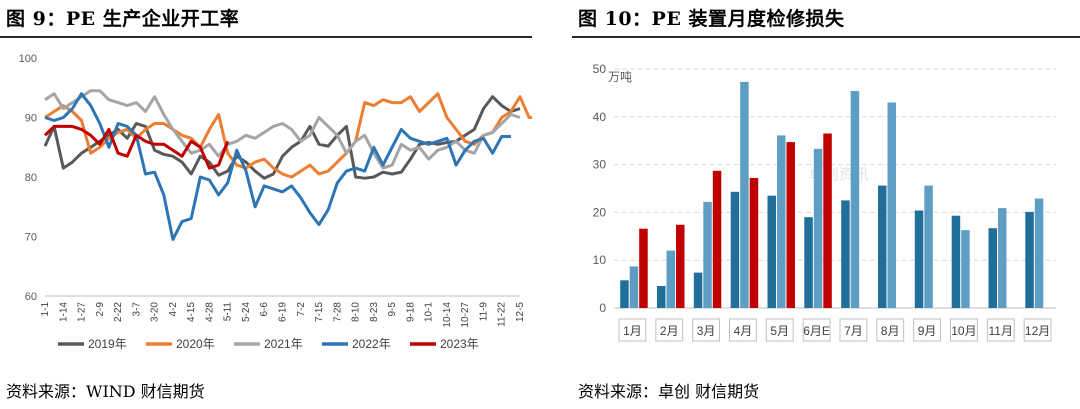  What do you see at coordinates (228, 312) in the screenshot?
I see `x-tick-label: 5-11` at bounding box center [228, 312].